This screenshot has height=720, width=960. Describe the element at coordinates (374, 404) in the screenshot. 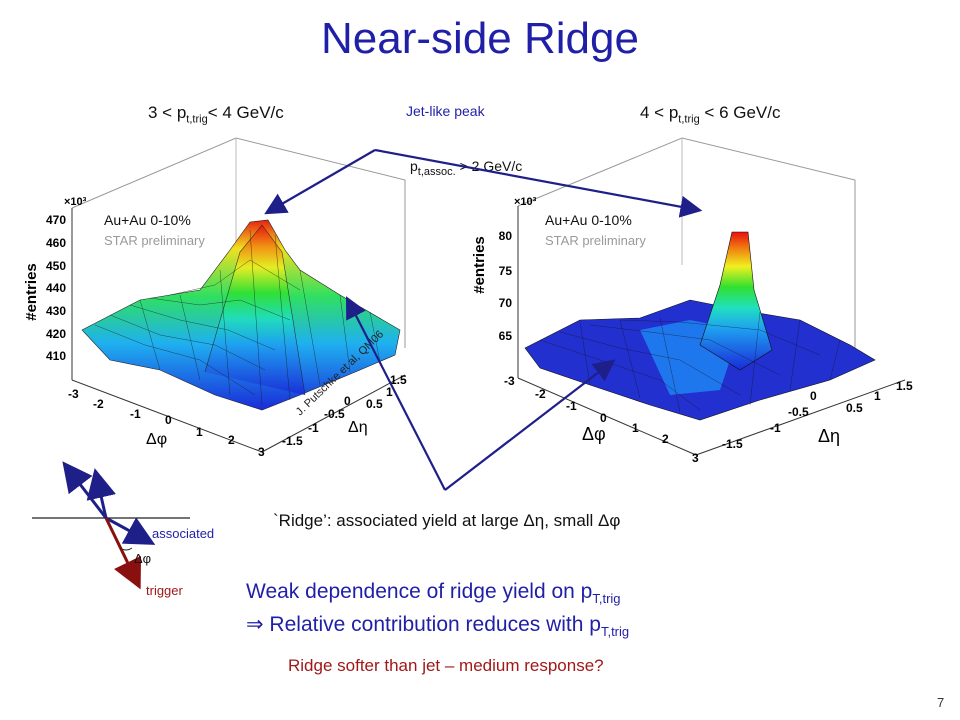

I see `left-et-4: 0.5` at that location.